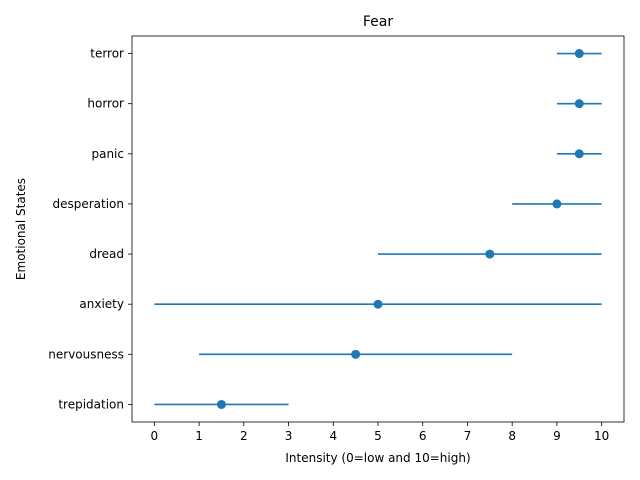 This screenshot has width=640, height=480. What do you see at coordinates (579, 154) in the screenshot?
I see `point-panic` at bounding box center [579, 154].